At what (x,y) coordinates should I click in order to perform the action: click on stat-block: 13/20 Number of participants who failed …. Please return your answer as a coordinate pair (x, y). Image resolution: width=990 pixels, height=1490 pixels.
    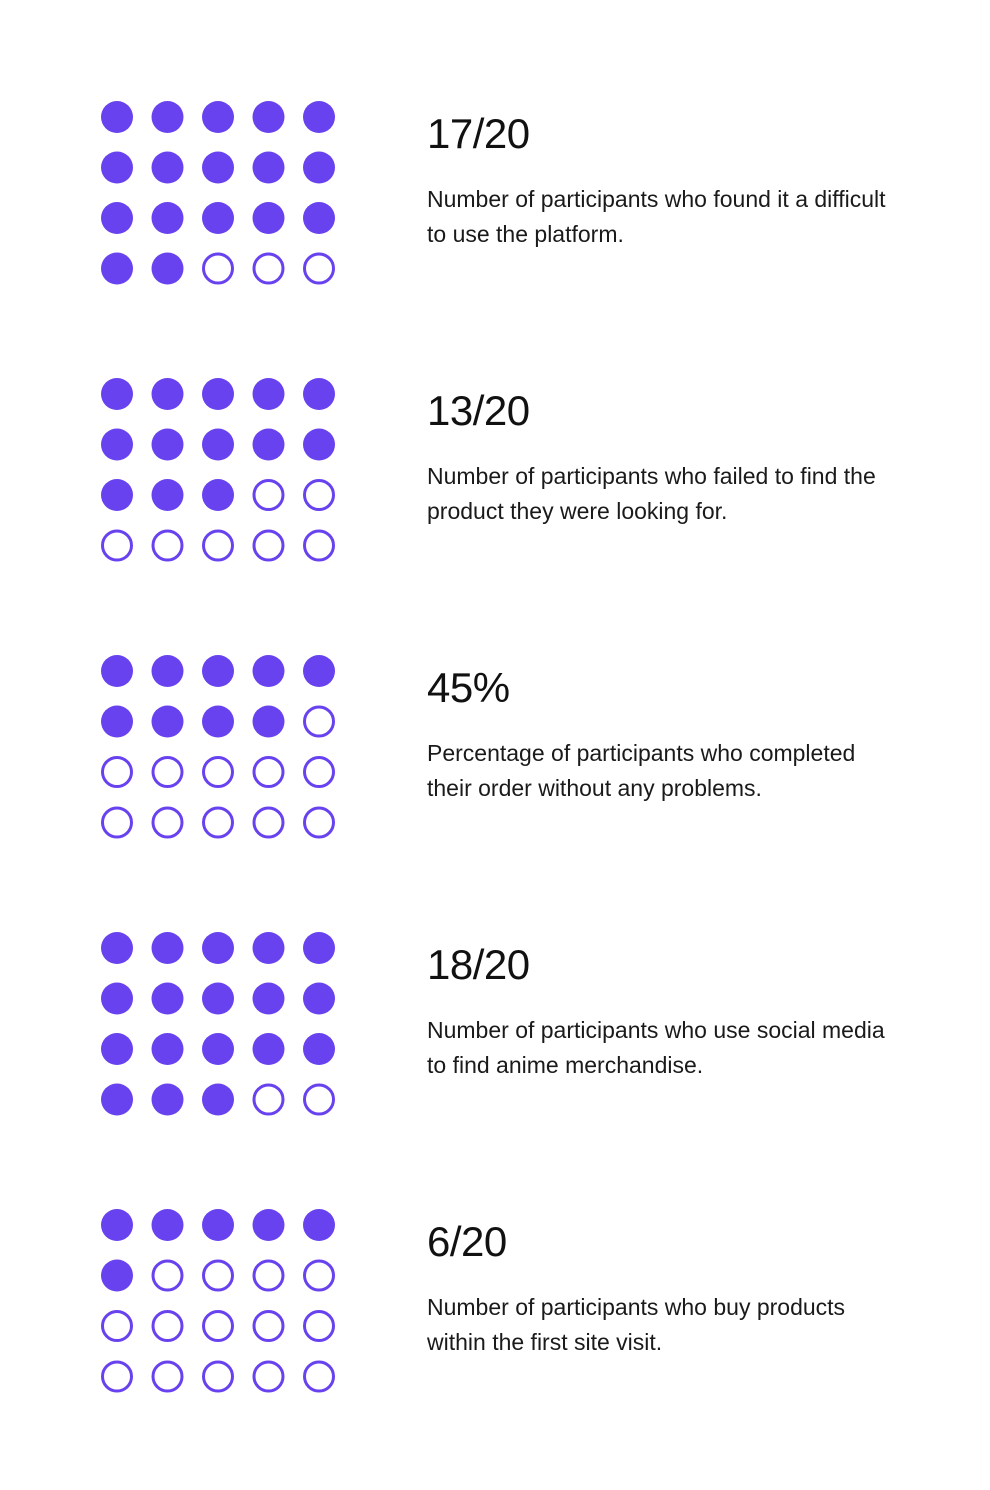
    Looking at the image, I should click on (495, 477).